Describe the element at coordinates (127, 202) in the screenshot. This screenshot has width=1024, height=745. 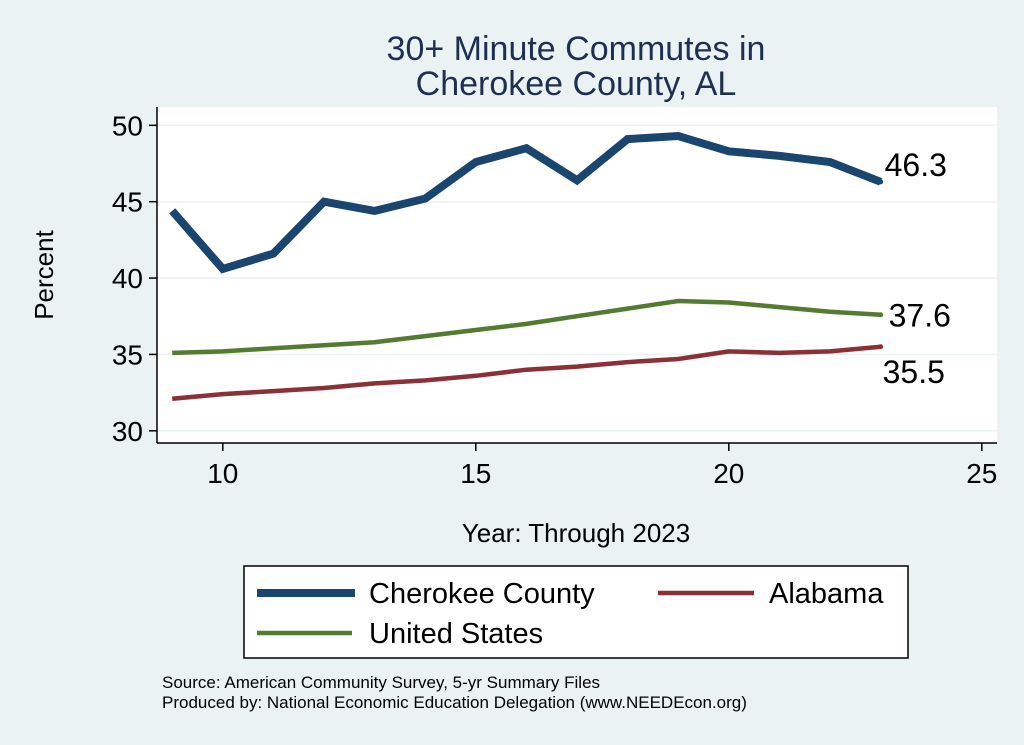
I see `y-tick-label: 45` at that location.